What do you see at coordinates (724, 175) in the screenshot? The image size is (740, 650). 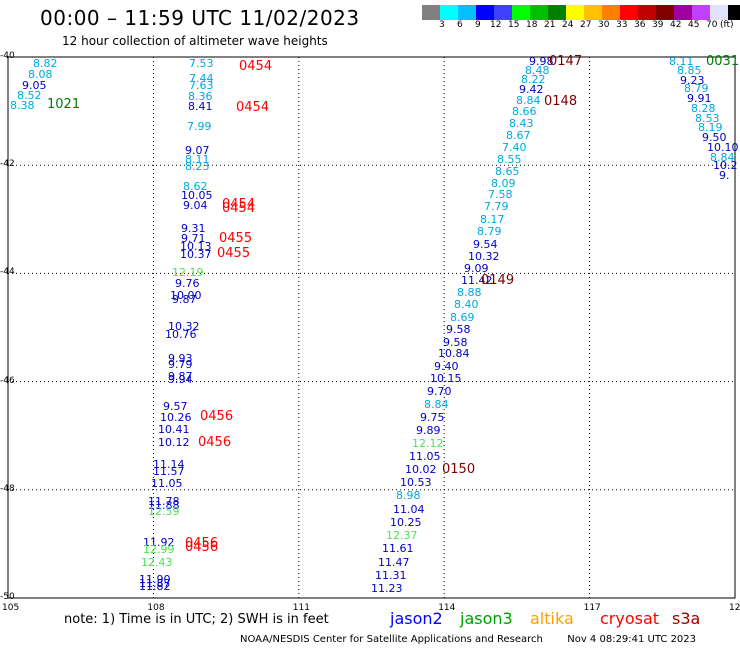 I see `wave-height-value: 9.` at bounding box center [724, 175].